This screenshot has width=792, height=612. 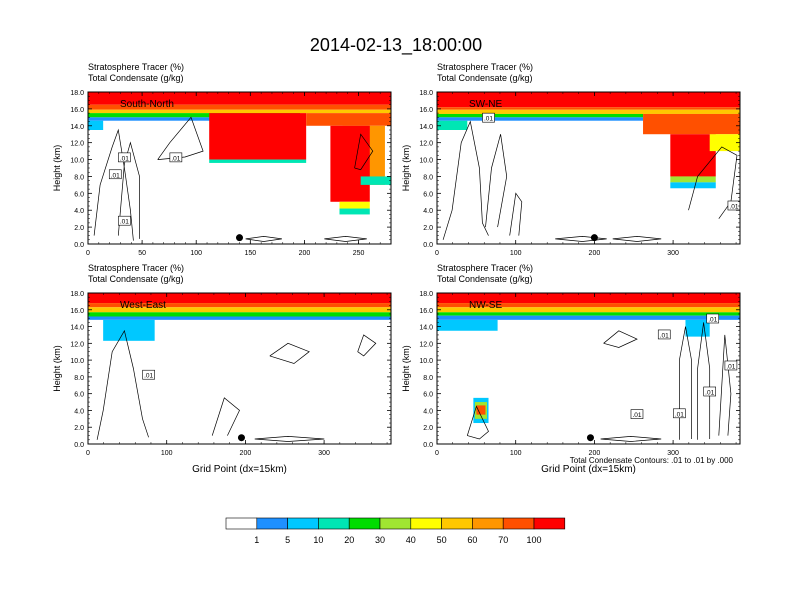 What do you see at coordinates (588, 368) in the screenshot?
I see `plot-area: NW-SE .01 .01 .01 .01 .01 .01` at bounding box center [588, 368].